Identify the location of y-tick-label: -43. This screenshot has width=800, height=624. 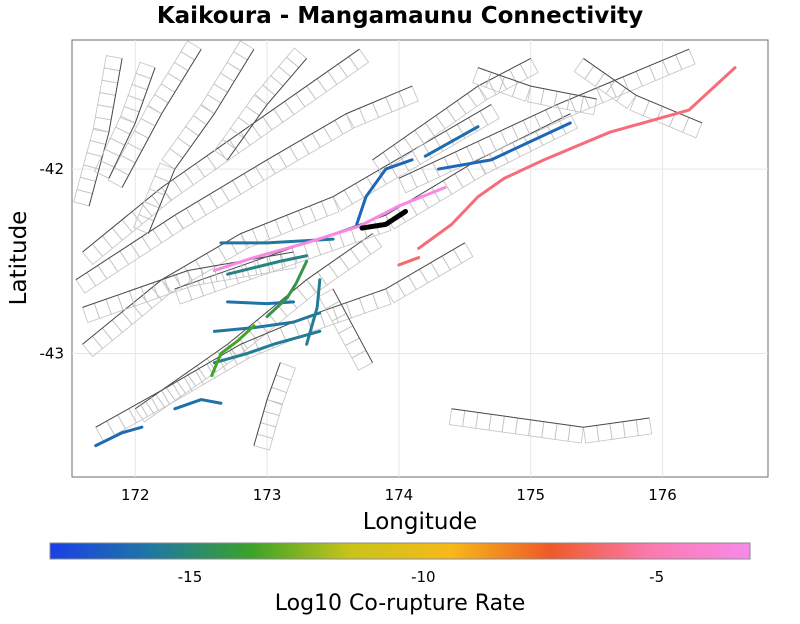
(52, 353).